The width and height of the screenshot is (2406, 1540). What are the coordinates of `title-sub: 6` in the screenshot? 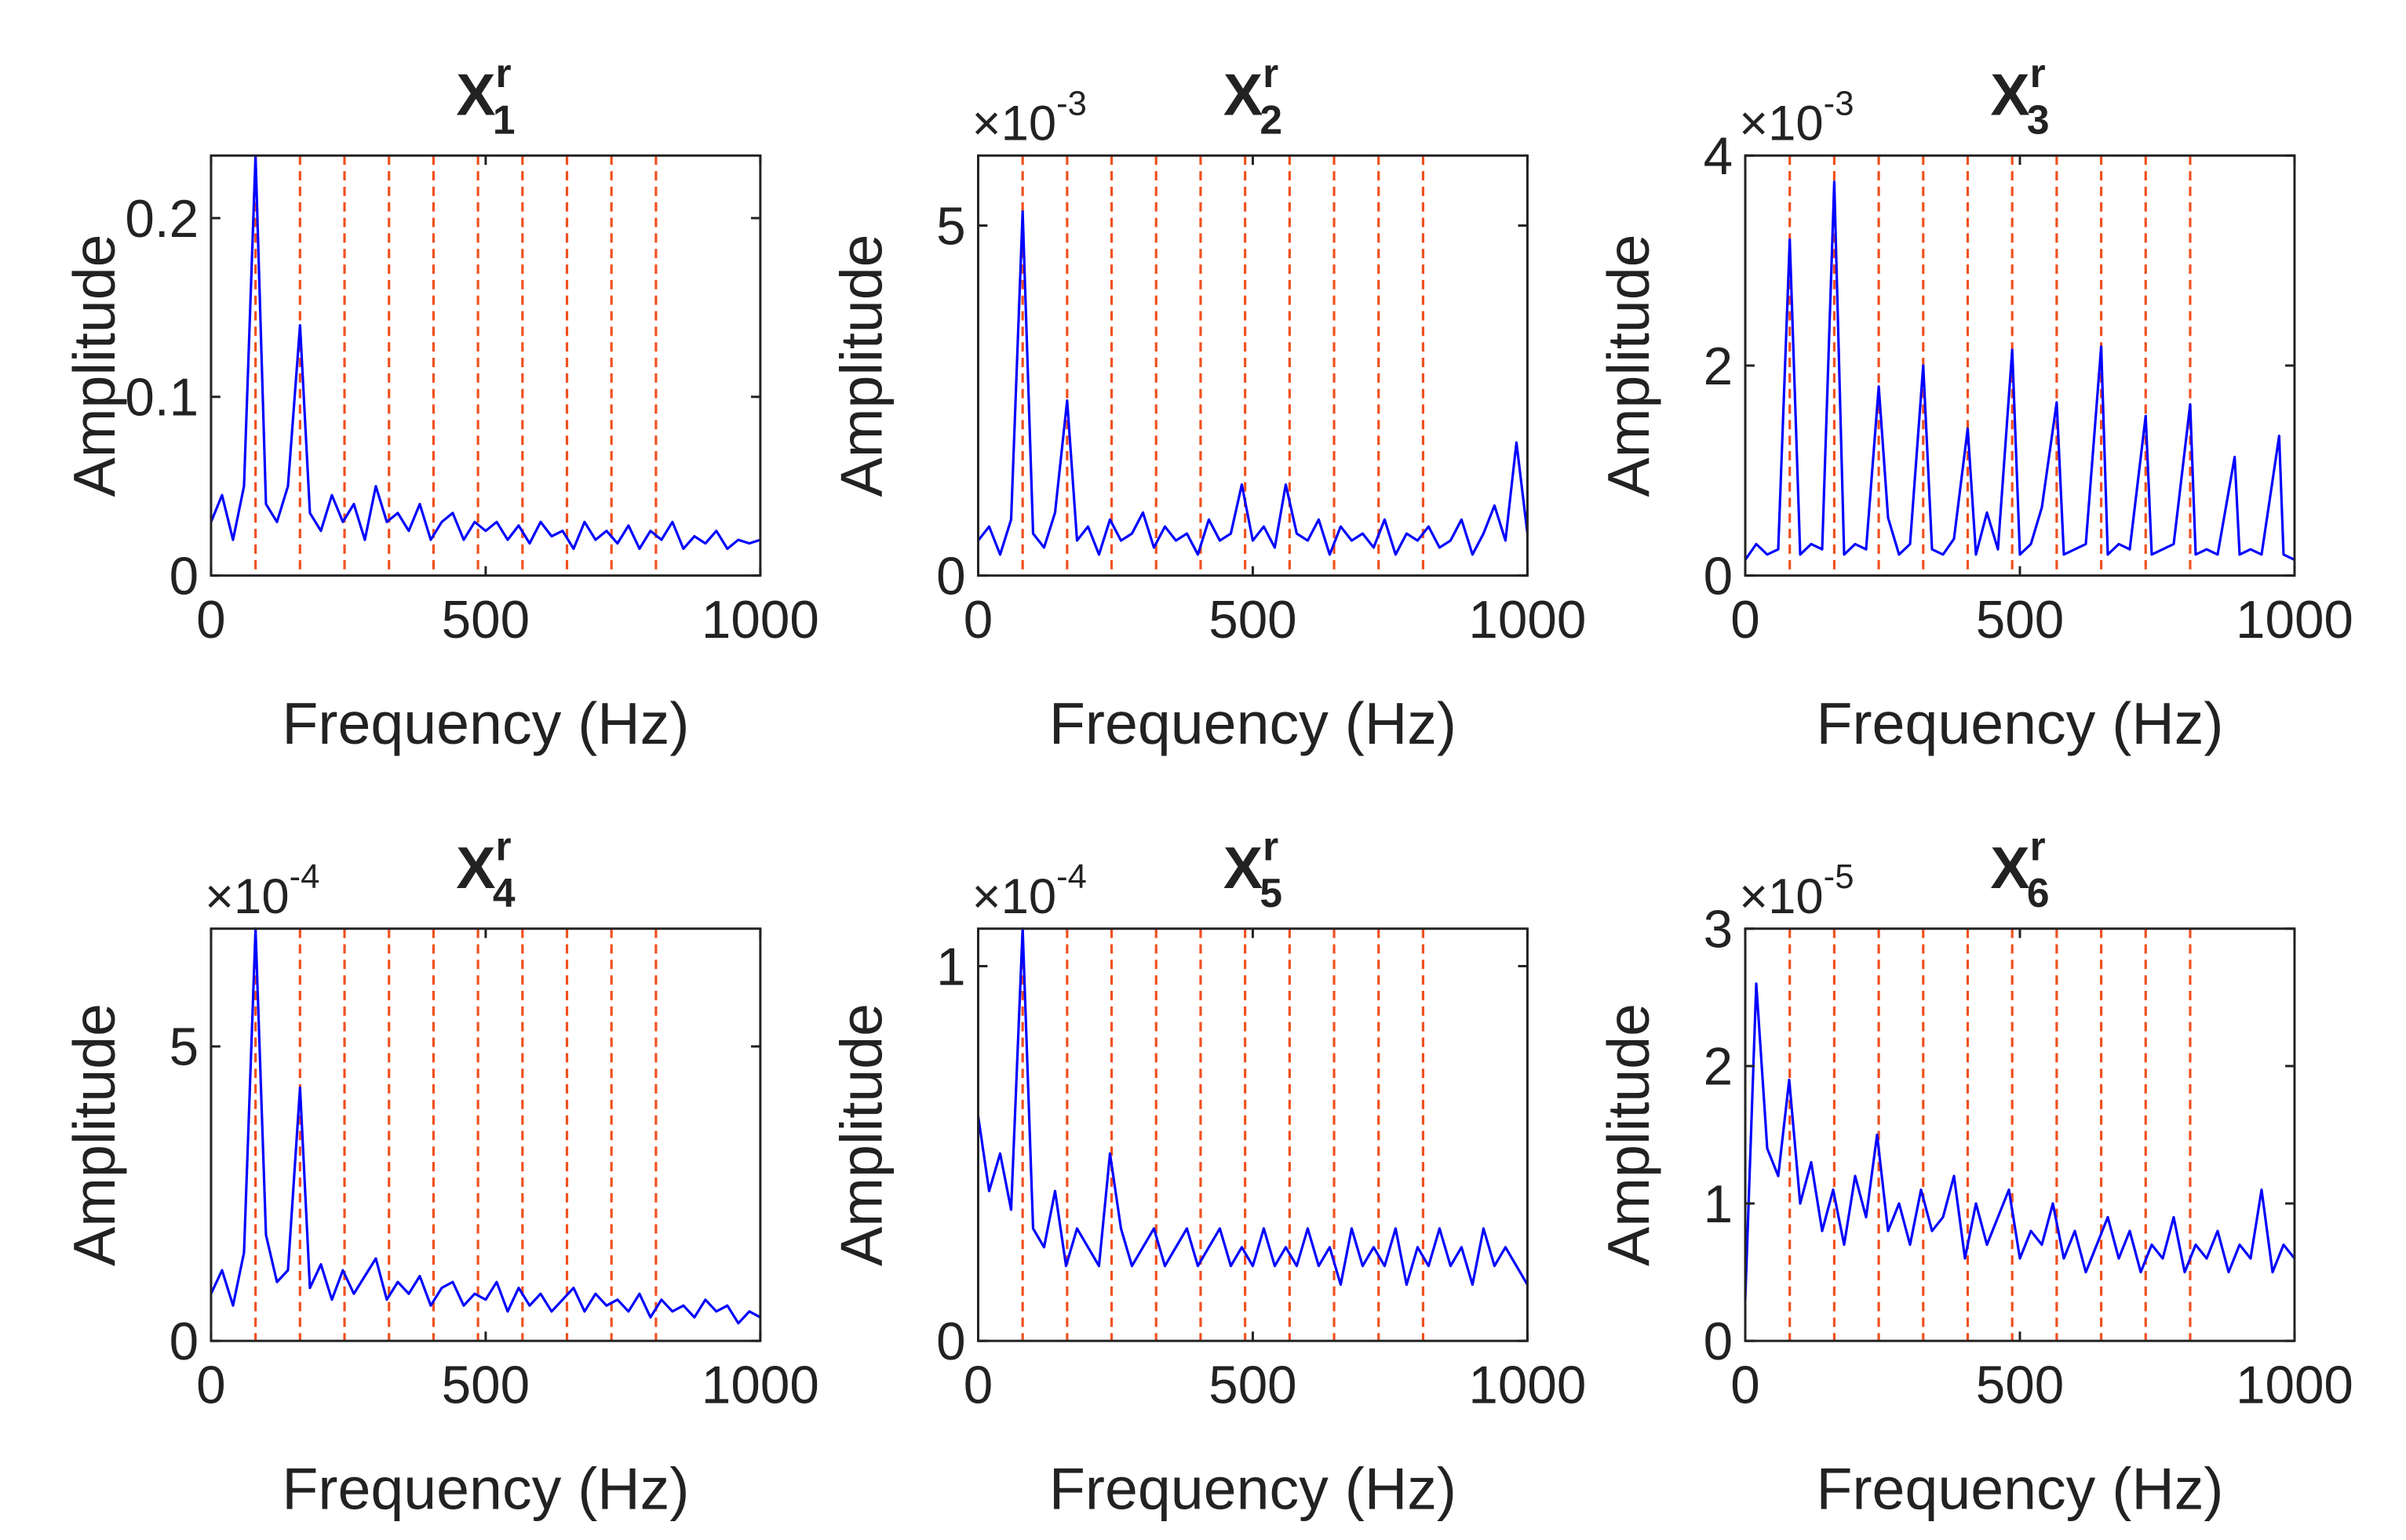 It's located at (2039, 893).